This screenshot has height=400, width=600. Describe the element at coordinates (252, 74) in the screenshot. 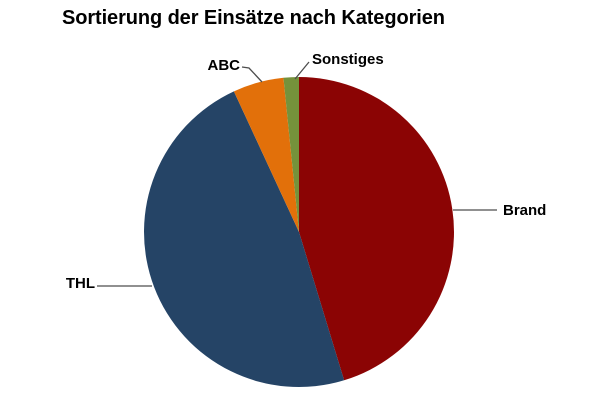

I see `leader-line-abc` at that location.